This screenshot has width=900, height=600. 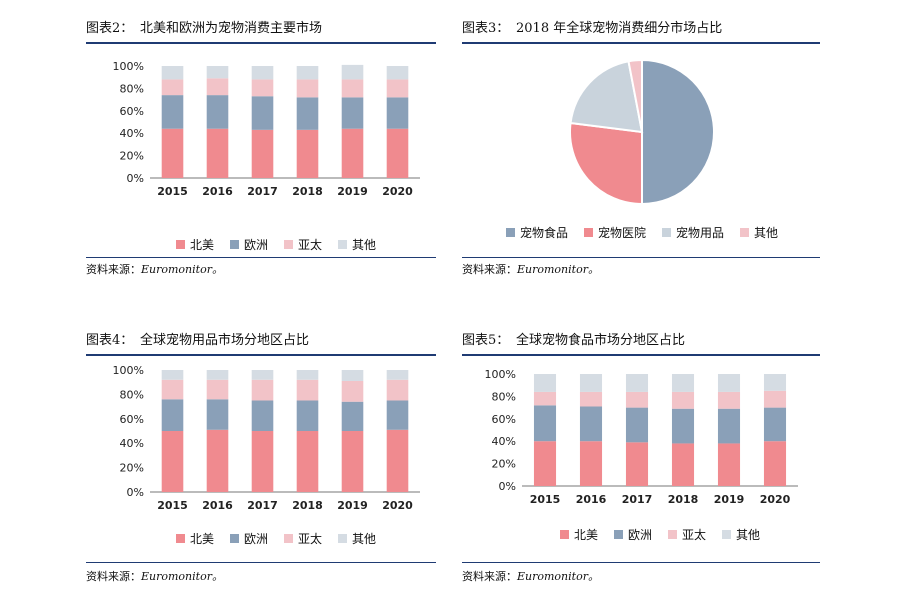 What do you see at coordinates (231, 28) in the screenshot?
I see `figure-title: 北美和欧洲为宠物消费主要市场` at bounding box center [231, 28].